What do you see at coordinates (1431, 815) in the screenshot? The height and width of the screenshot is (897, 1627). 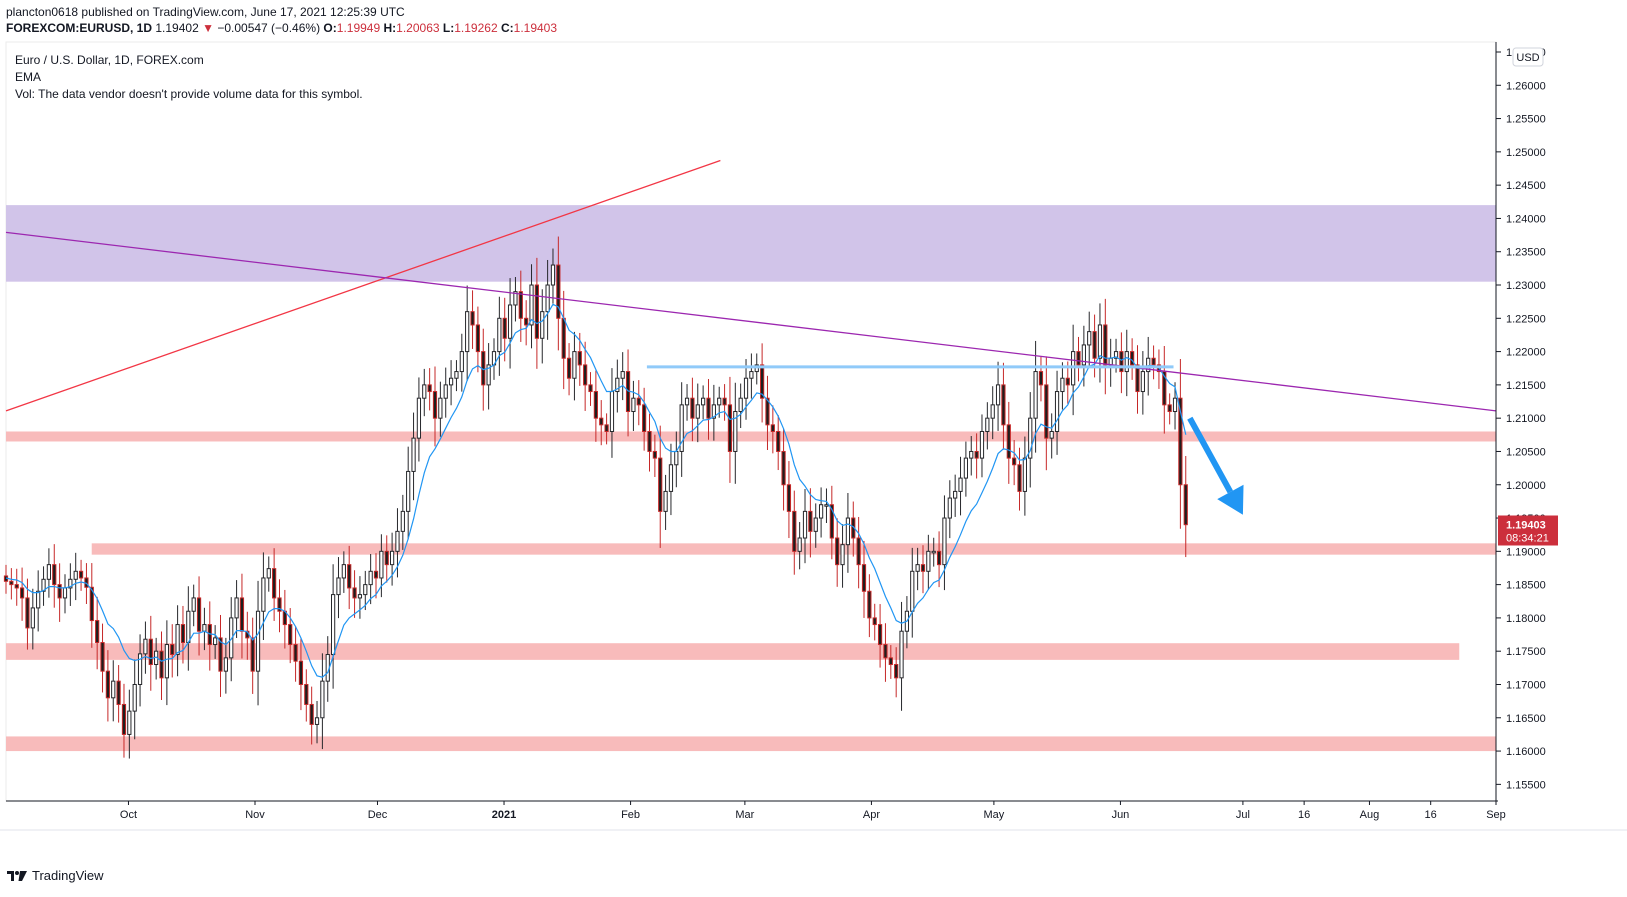 I see `x-tick-label: 16` at bounding box center [1431, 815].